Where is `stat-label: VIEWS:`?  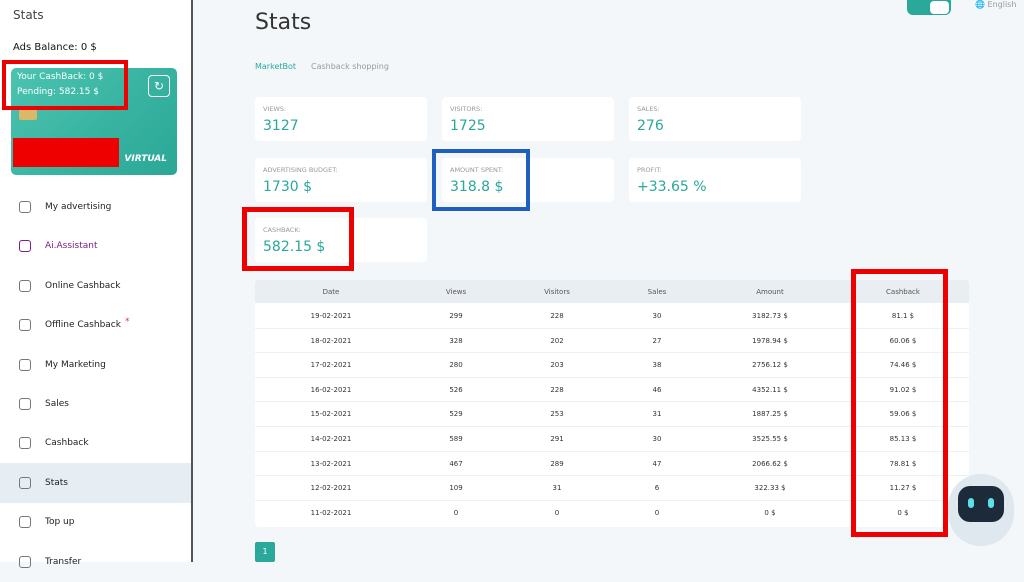 stat-label: VIEWS: is located at coordinates (275, 109).